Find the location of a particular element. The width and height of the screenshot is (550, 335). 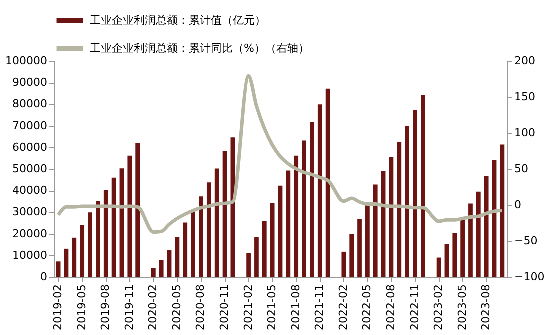

x-tick-label: 2022-11 is located at coordinates (415, 307).